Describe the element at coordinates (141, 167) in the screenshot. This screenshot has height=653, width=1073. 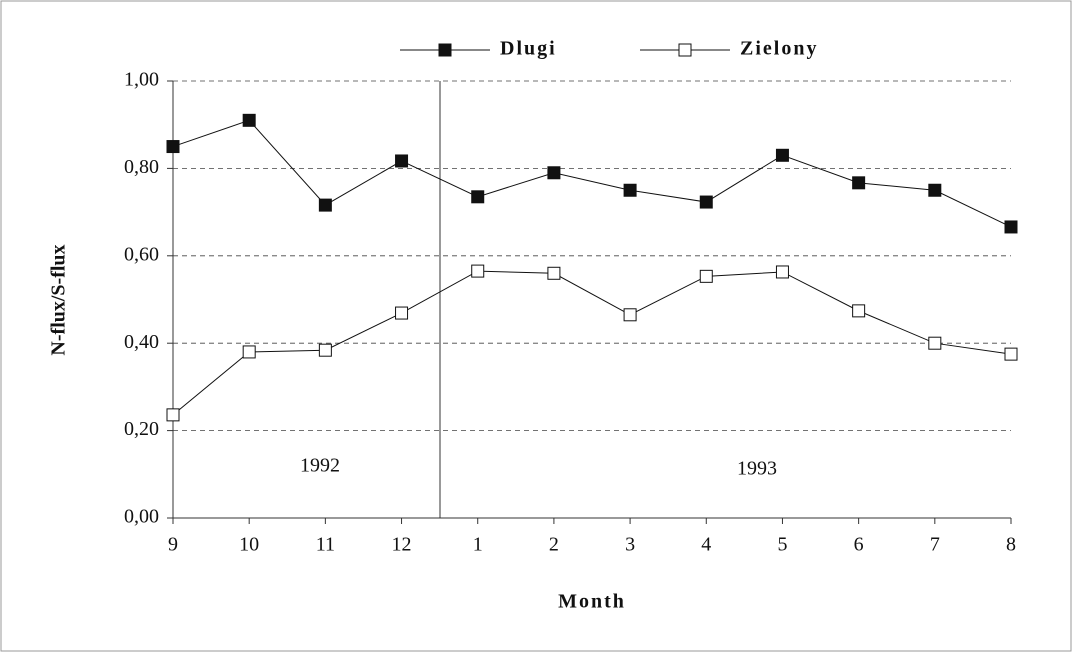
I see `y-tick-label: 0,80` at that location.